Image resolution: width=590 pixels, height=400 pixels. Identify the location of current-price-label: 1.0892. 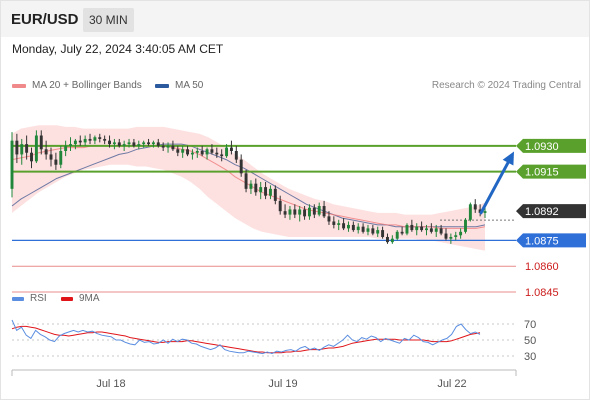
(542, 212).